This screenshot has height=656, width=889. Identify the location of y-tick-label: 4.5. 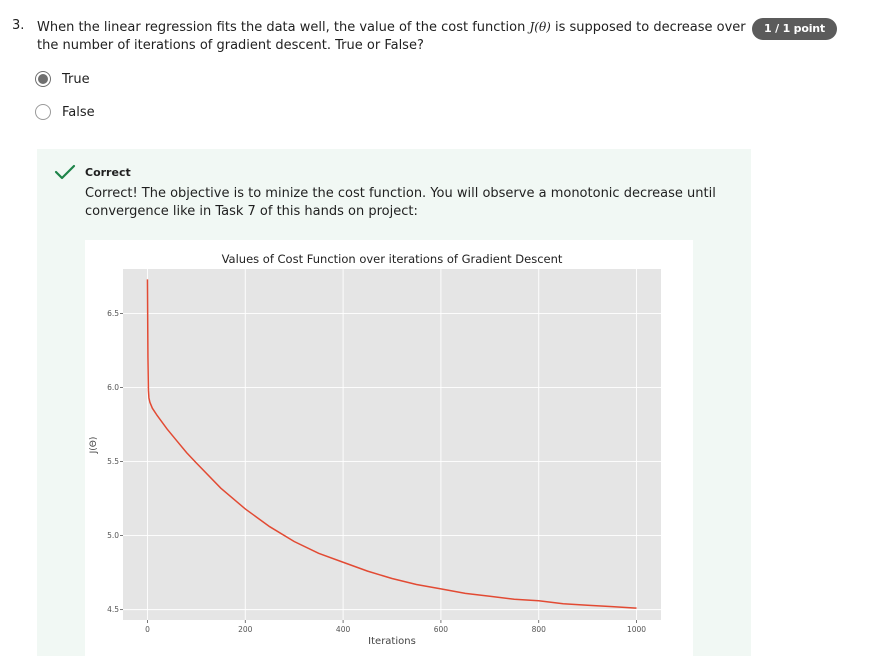
(113, 609).